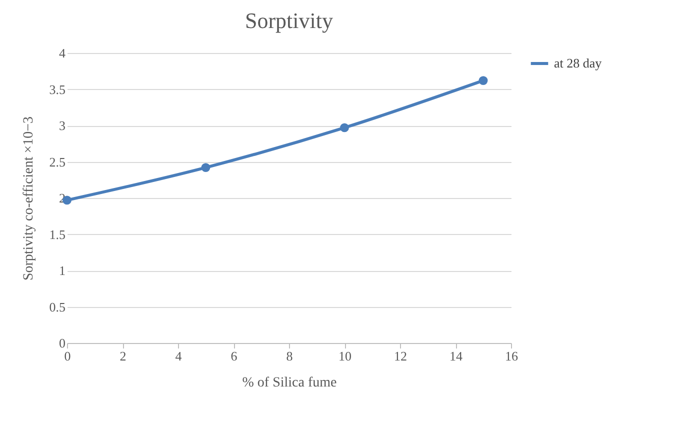 This screenshot has height=431, width=686. I want to click on x-tick-label: 4, so click(178, 356).